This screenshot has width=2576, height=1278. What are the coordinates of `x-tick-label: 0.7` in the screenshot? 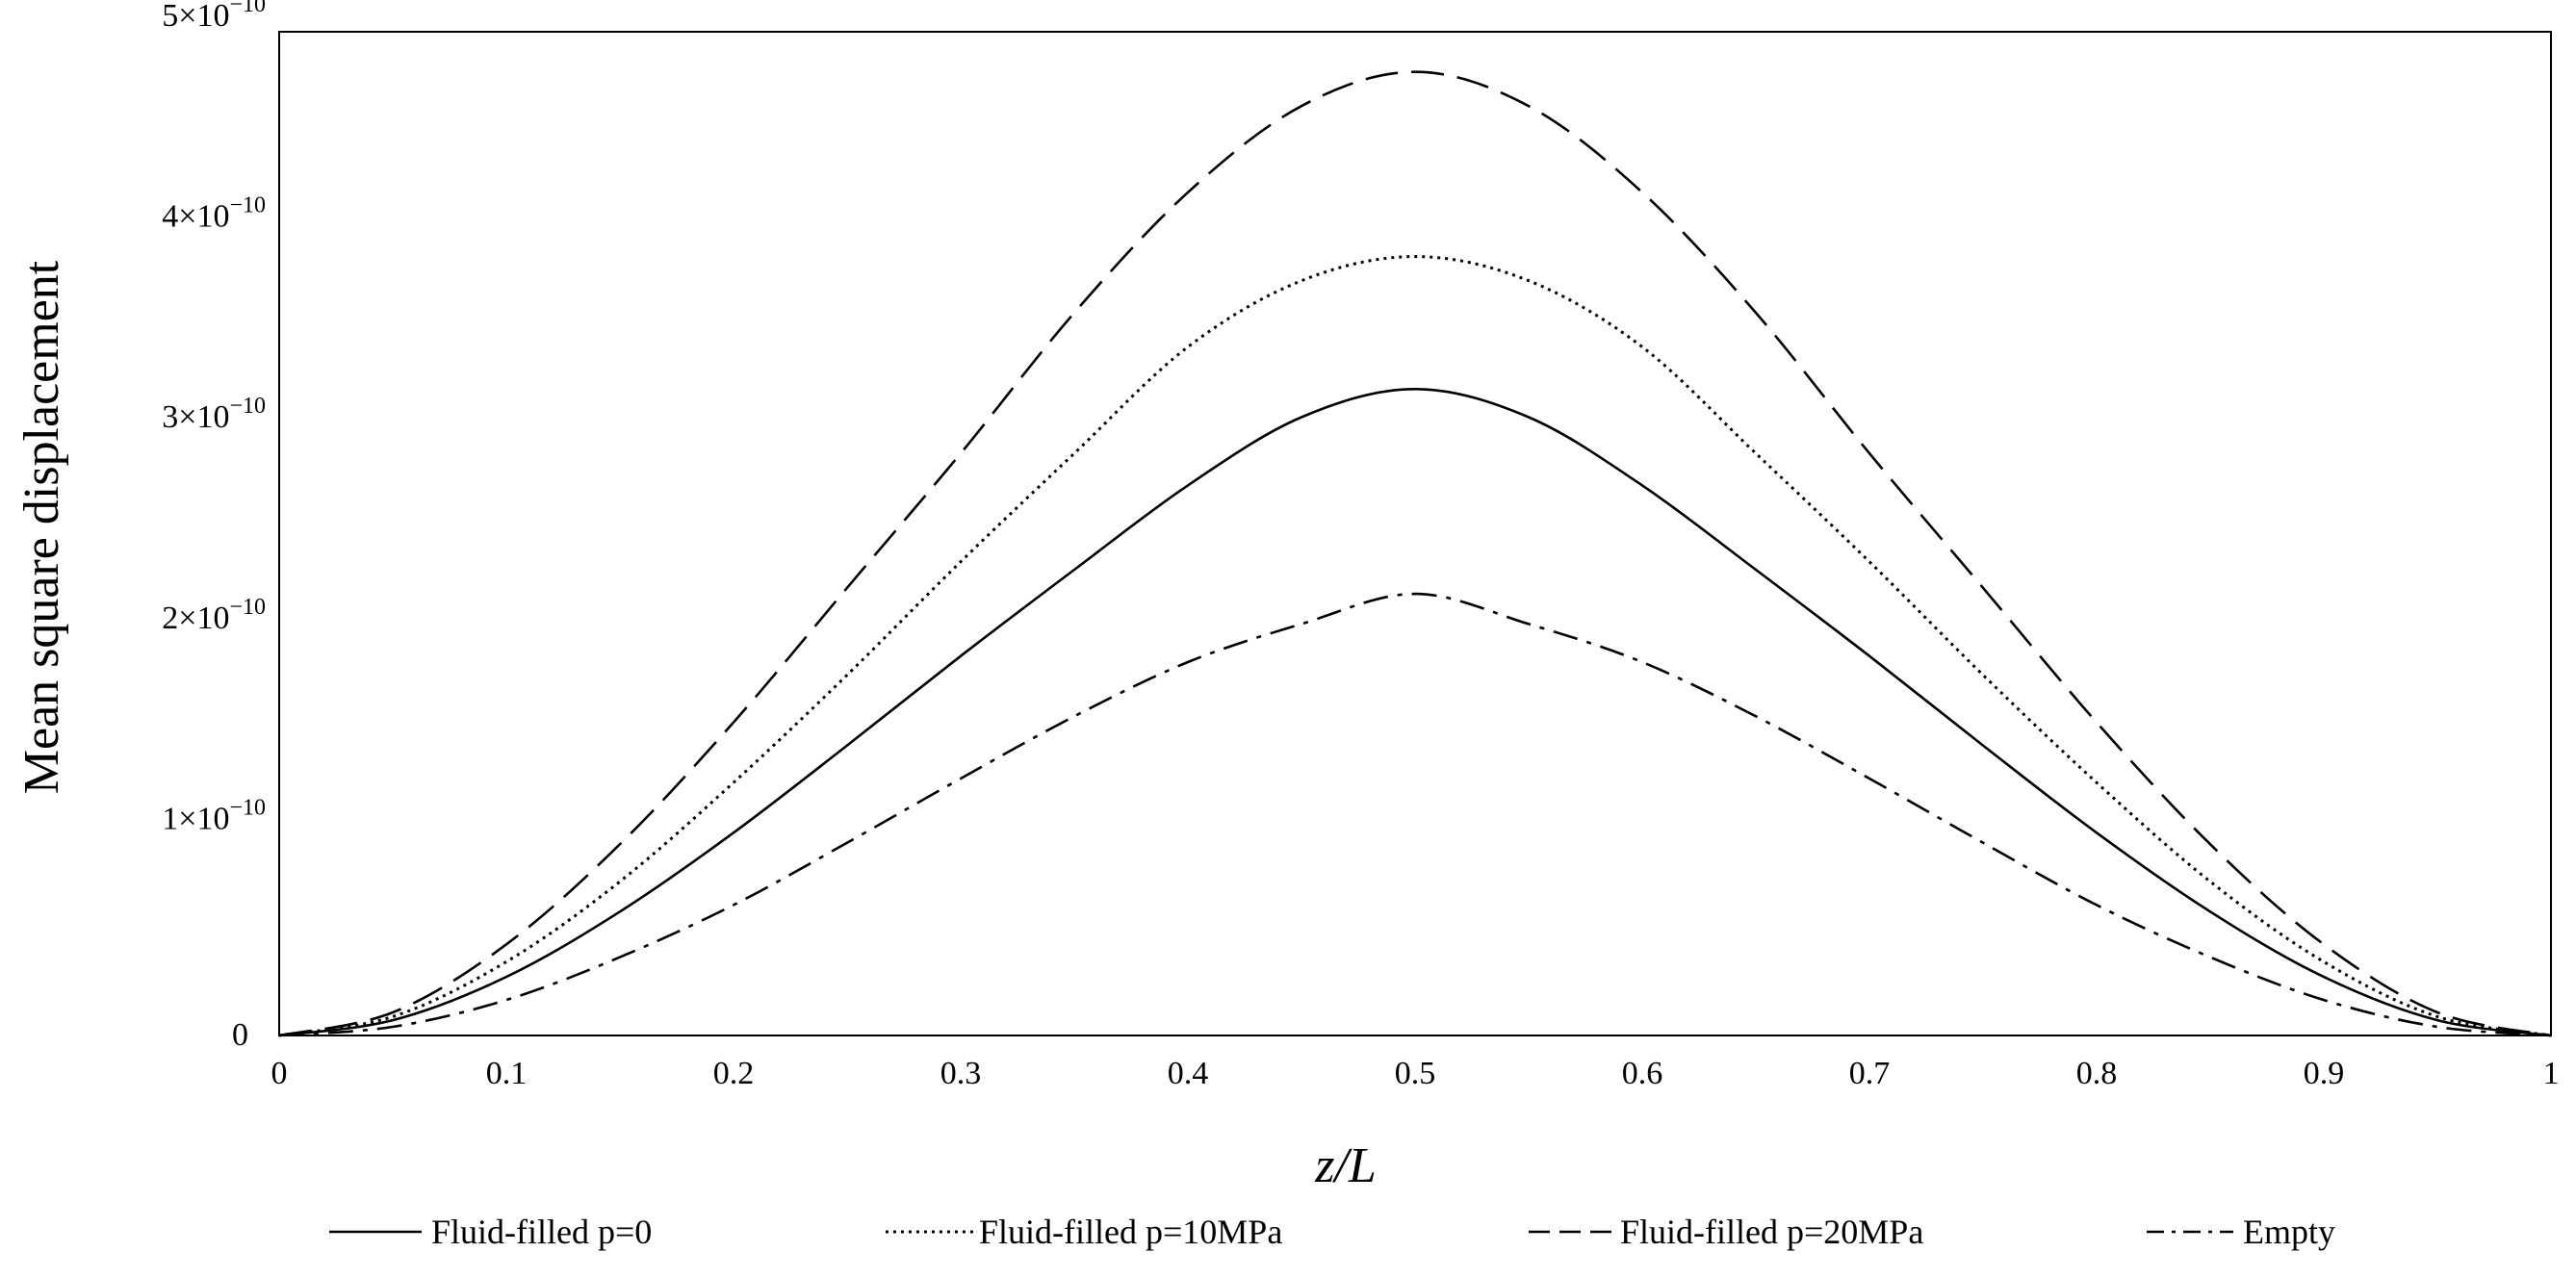 It's located at (1870, 1073).